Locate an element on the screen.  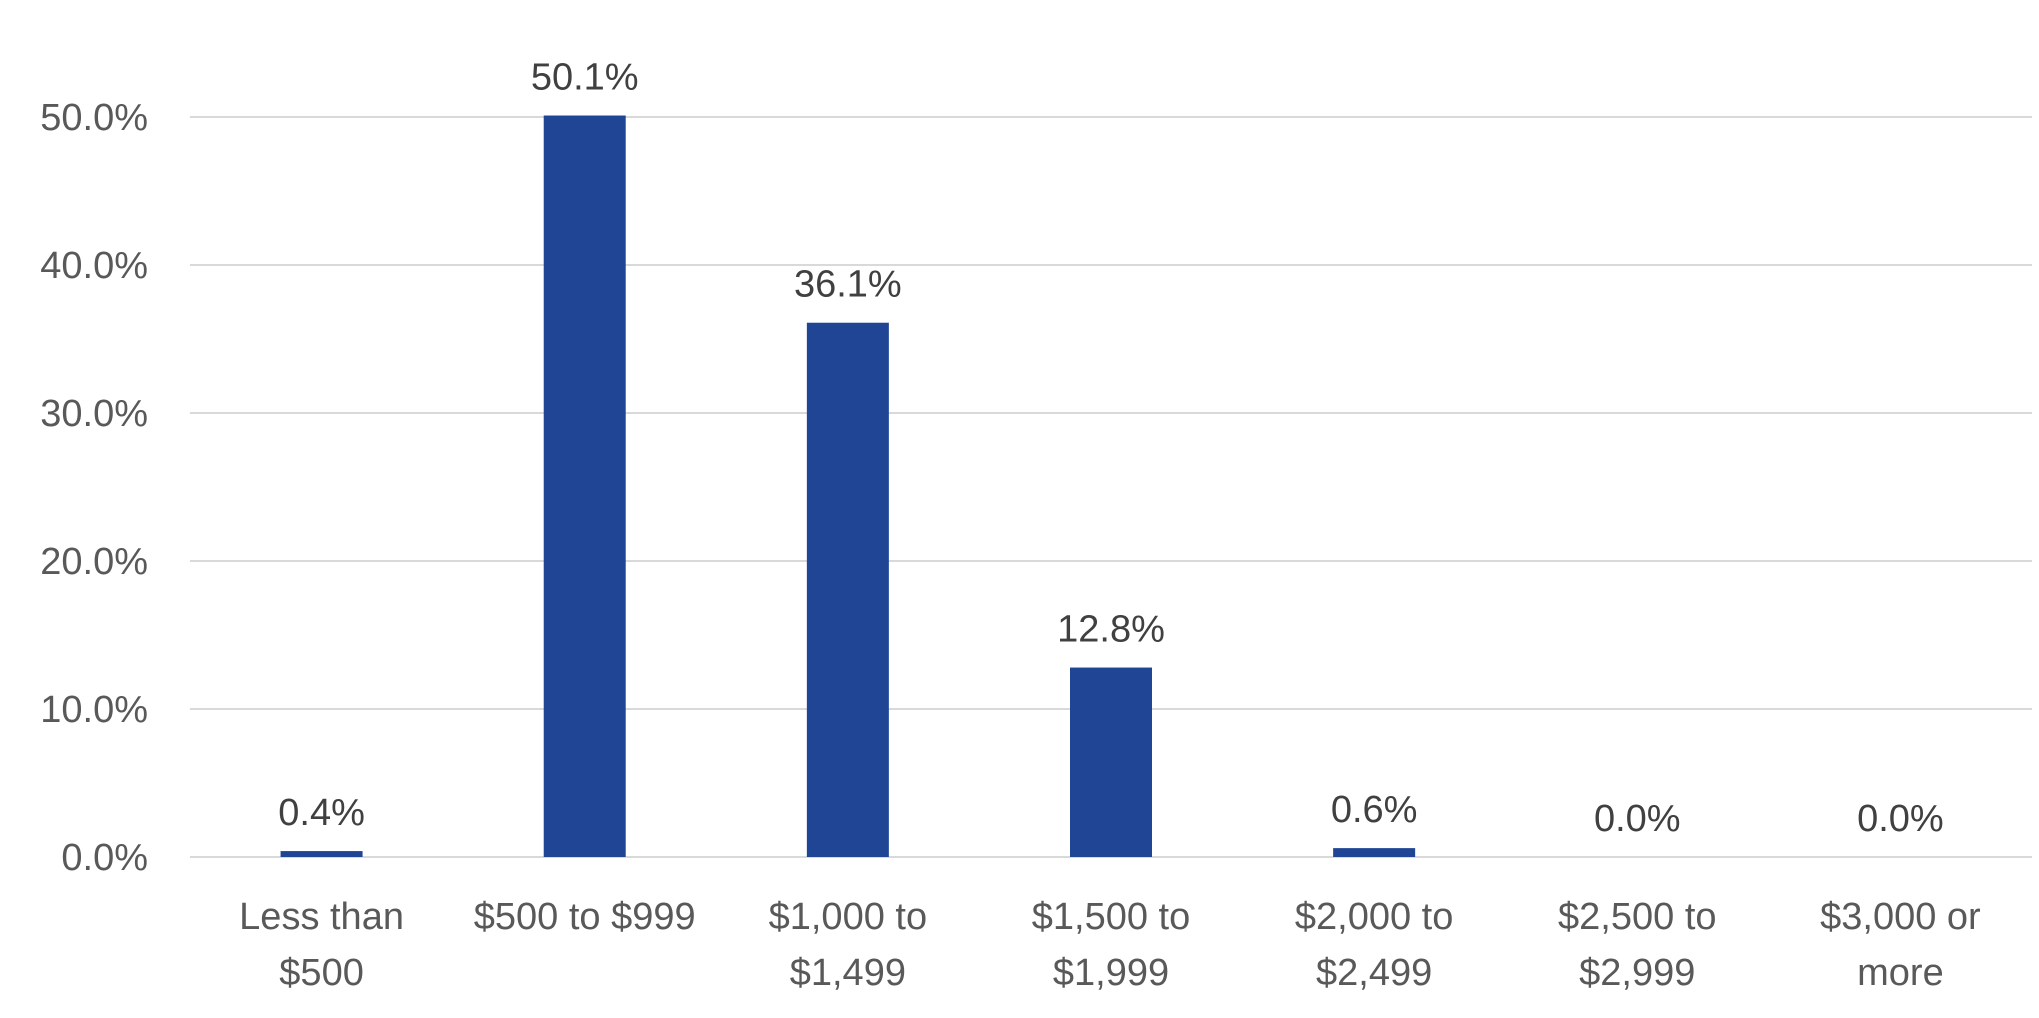
data-label: 36.1% is located at coordinates (848, 285).